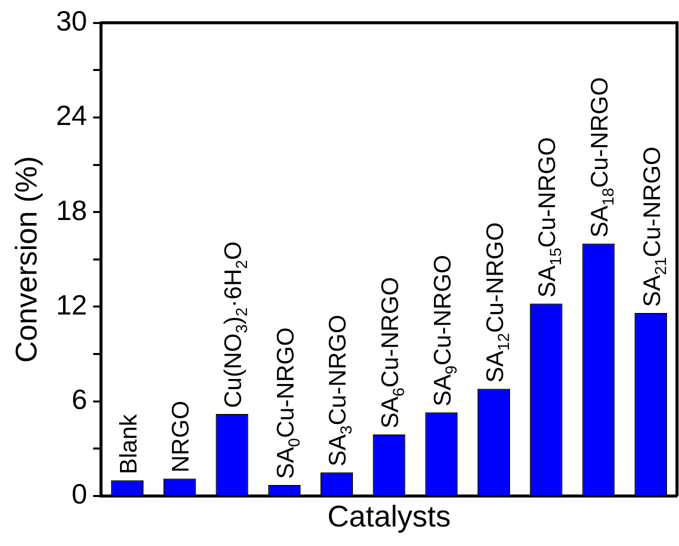  What do you see at coordinates (80, 400) in the screenshot?
I see `y-tick-label: 6` at bounding box center [80, 400].